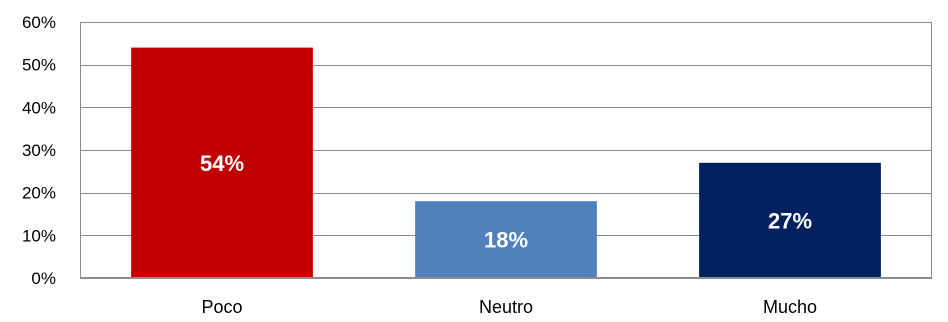 The width and height of the screenshot is (948, 322). I want to click on data-label-neutro: 18%, so click(506, 240).